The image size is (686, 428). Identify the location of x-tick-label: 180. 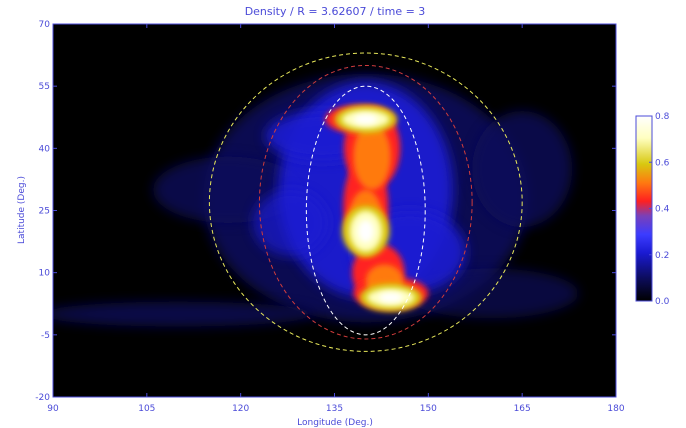
(615, 409).